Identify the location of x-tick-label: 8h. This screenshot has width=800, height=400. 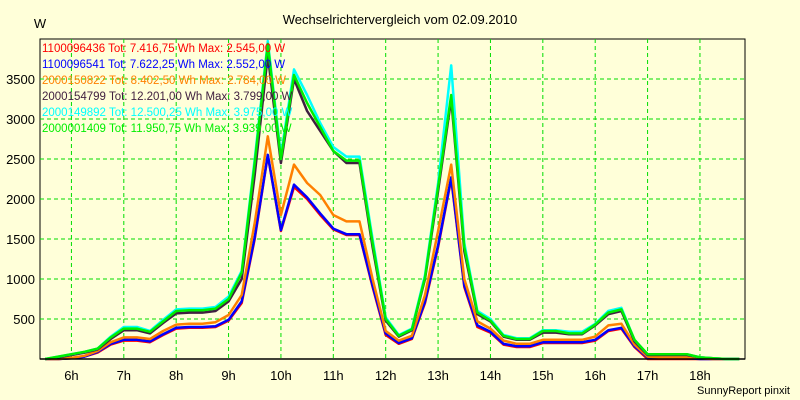
(176, 375).